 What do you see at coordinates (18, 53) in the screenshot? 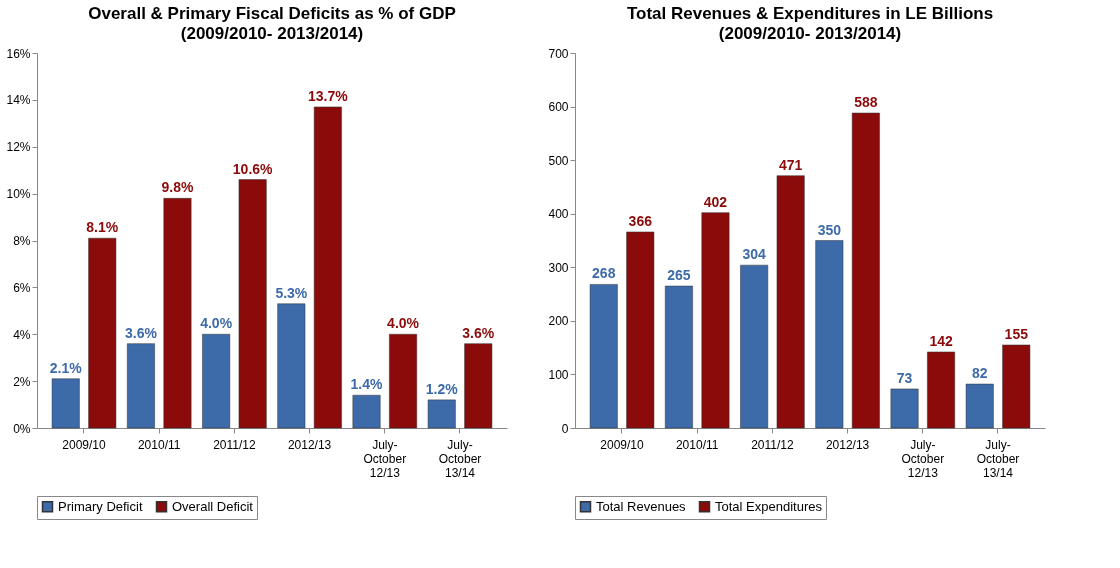
I see `y-tick-label: 16%` at bounding box center [18, 53].